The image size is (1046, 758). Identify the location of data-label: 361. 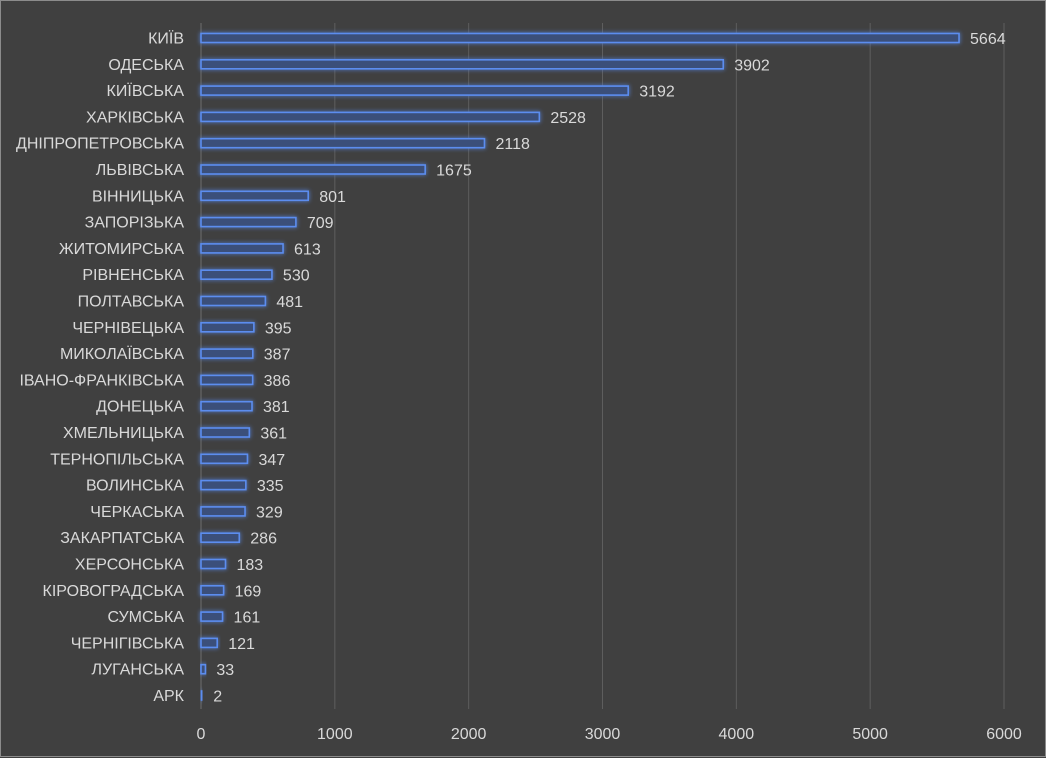
(273, 434).